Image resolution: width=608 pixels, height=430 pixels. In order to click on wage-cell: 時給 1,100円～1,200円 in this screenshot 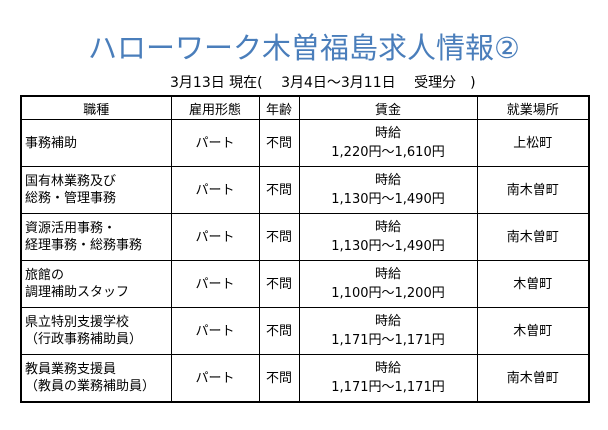, I will do `click(388, 284)`.